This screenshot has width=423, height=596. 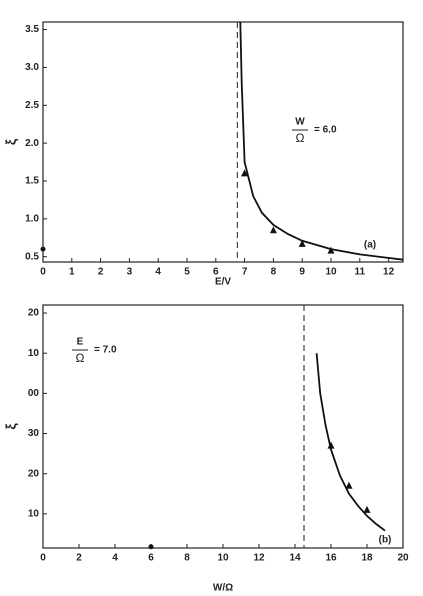 I want to click on x-axis-label: W/Ω, so click(x=223, y=588).